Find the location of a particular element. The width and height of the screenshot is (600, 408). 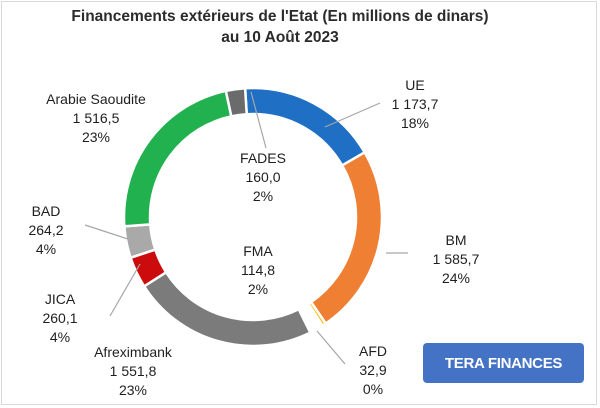

slice-value-label-fades: 160,0 is located at coordinates (262, 177).